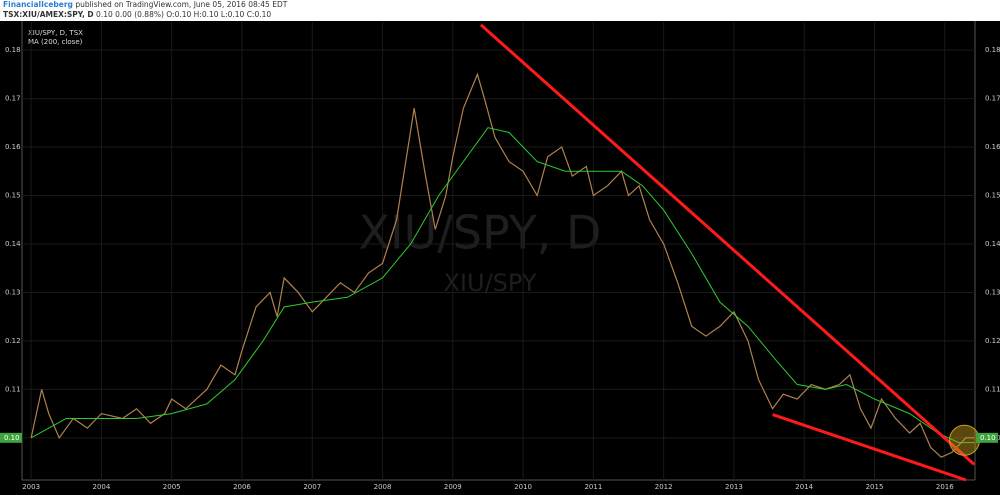 The height and width of the screenshot is (495, 1000). I want to click on x-tick-label: 2012, so click(664, 487).